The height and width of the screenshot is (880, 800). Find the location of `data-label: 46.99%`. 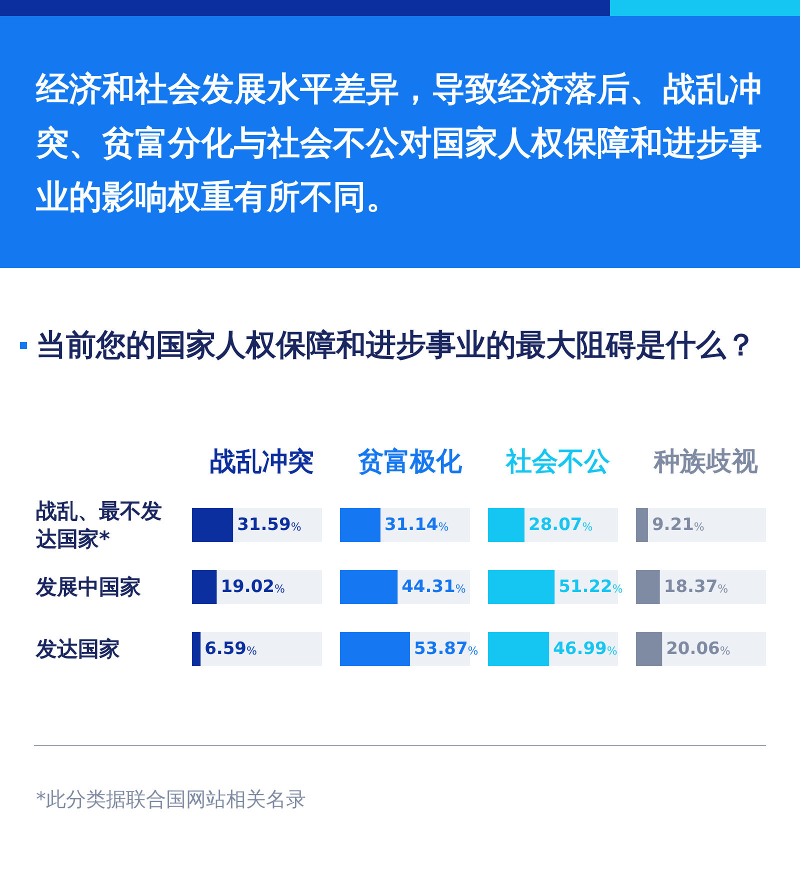

data-label: 46.99% is located at coordinates (585, 649).